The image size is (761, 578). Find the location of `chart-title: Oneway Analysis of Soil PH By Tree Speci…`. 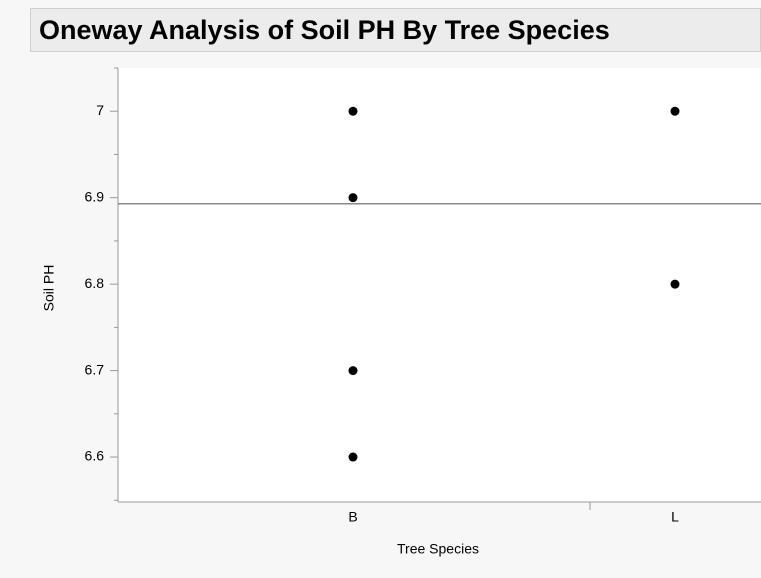

chart-title: Oneway Analysis of Soil PH By Tree Speci… is located at coordinates (324, 30).